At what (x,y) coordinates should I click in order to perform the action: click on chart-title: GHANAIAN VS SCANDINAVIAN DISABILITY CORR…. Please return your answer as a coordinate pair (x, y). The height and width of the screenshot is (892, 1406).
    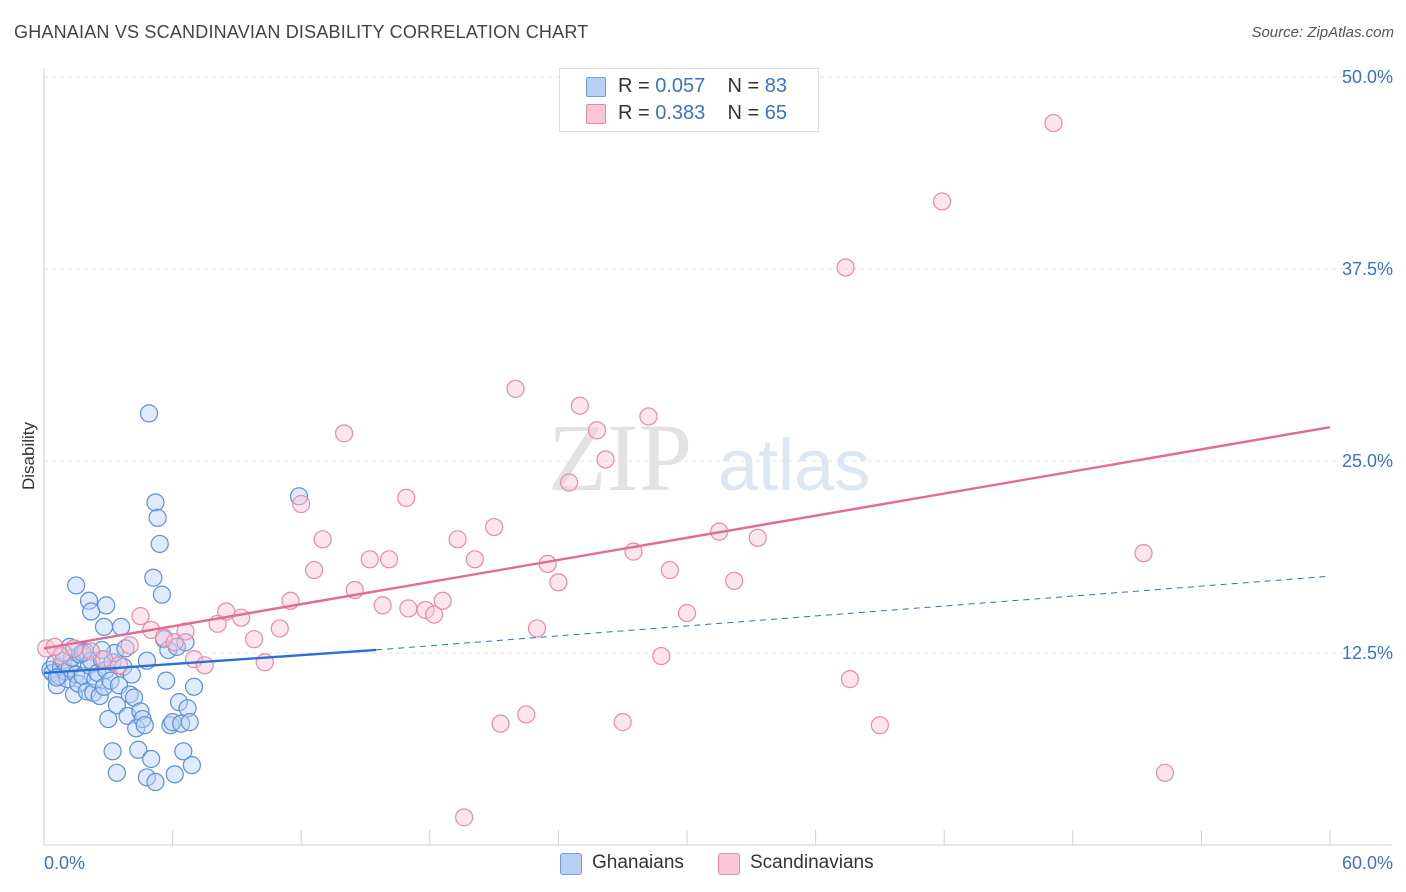
    Looking at the image, I should click on (301, 32).